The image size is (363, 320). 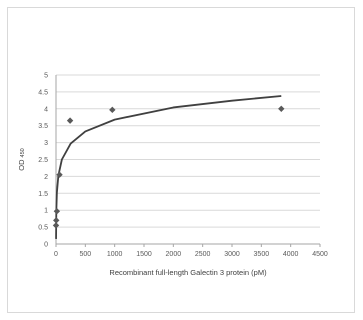 I want to click on x-tick-label: 500, so click(x=85, y=254).